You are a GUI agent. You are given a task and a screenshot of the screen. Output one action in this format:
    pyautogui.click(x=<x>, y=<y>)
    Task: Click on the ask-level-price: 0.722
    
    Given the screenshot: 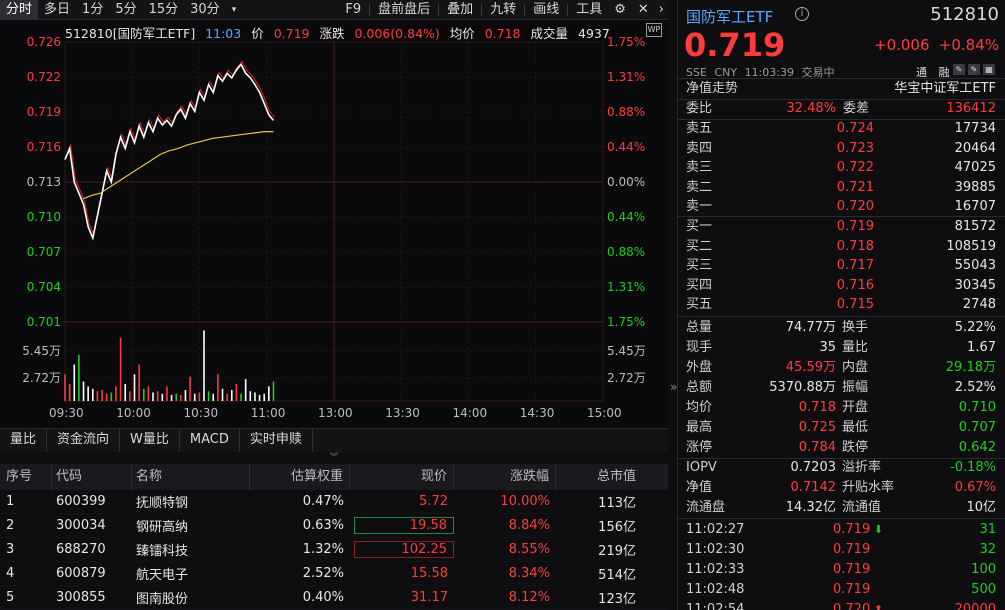 What is the action you would take?
    pyautogui.click(x=855, y=167)
    